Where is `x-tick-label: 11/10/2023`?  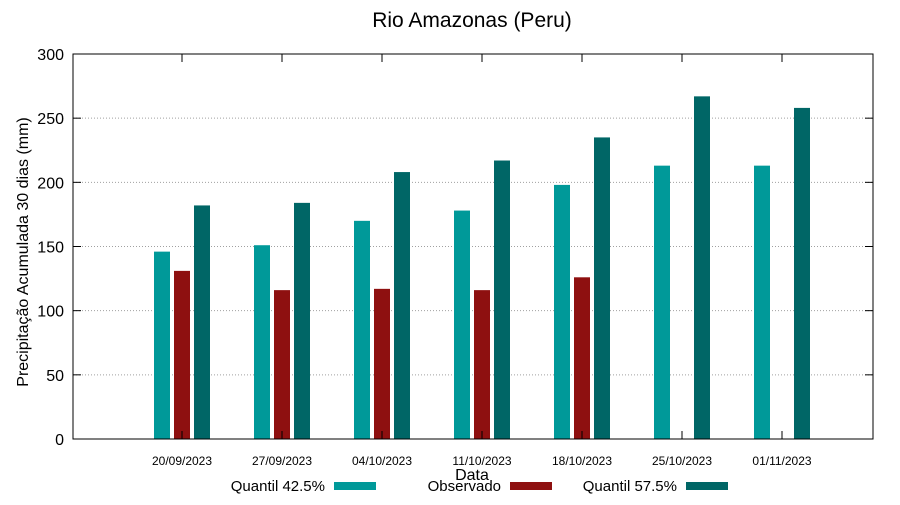
x-tick-label: 11/10/2023 is located at coordinates (481, 461).